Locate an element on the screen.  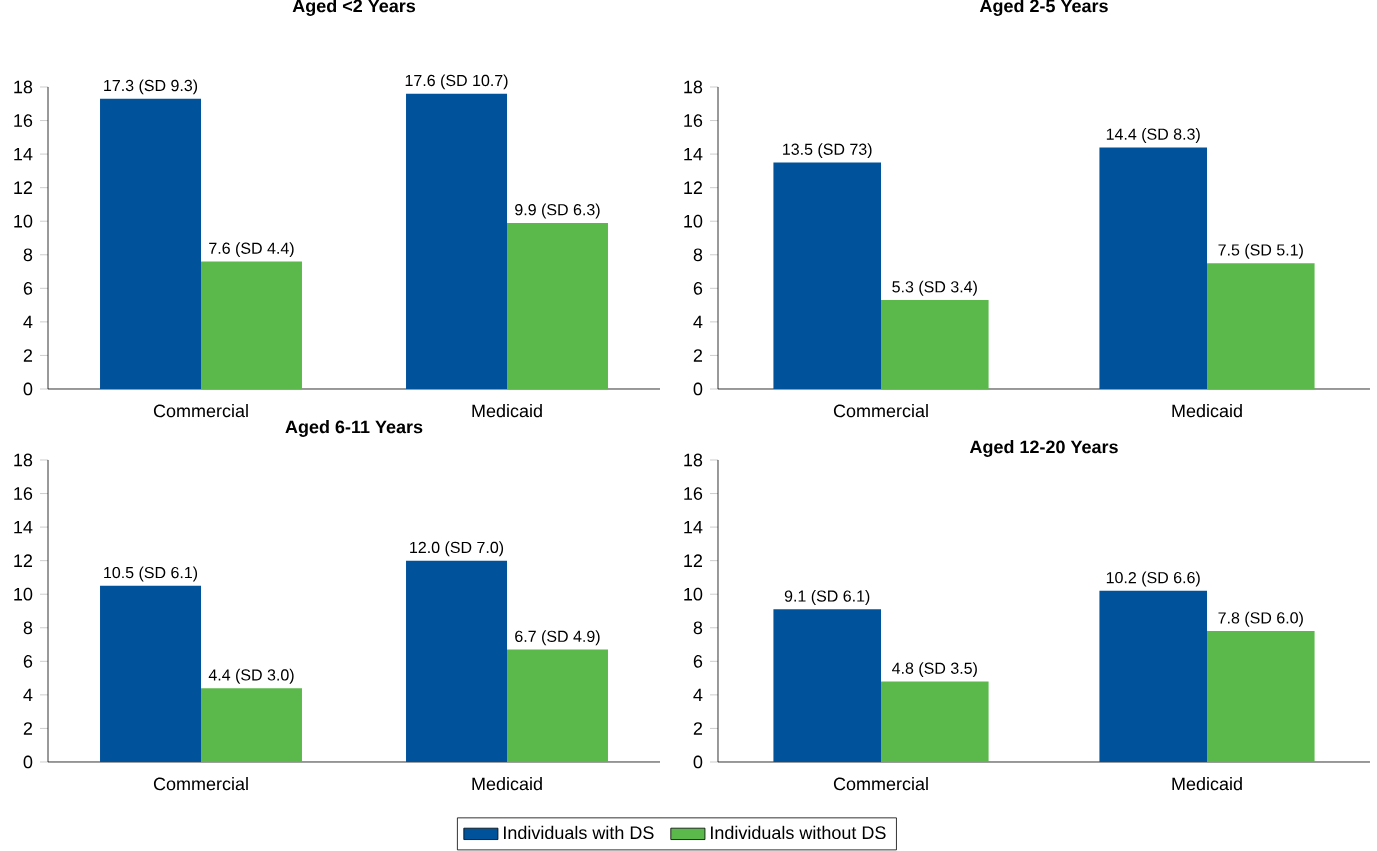
data-label: 10.5 (SD 6.1) is located at coordinates (151, 574).